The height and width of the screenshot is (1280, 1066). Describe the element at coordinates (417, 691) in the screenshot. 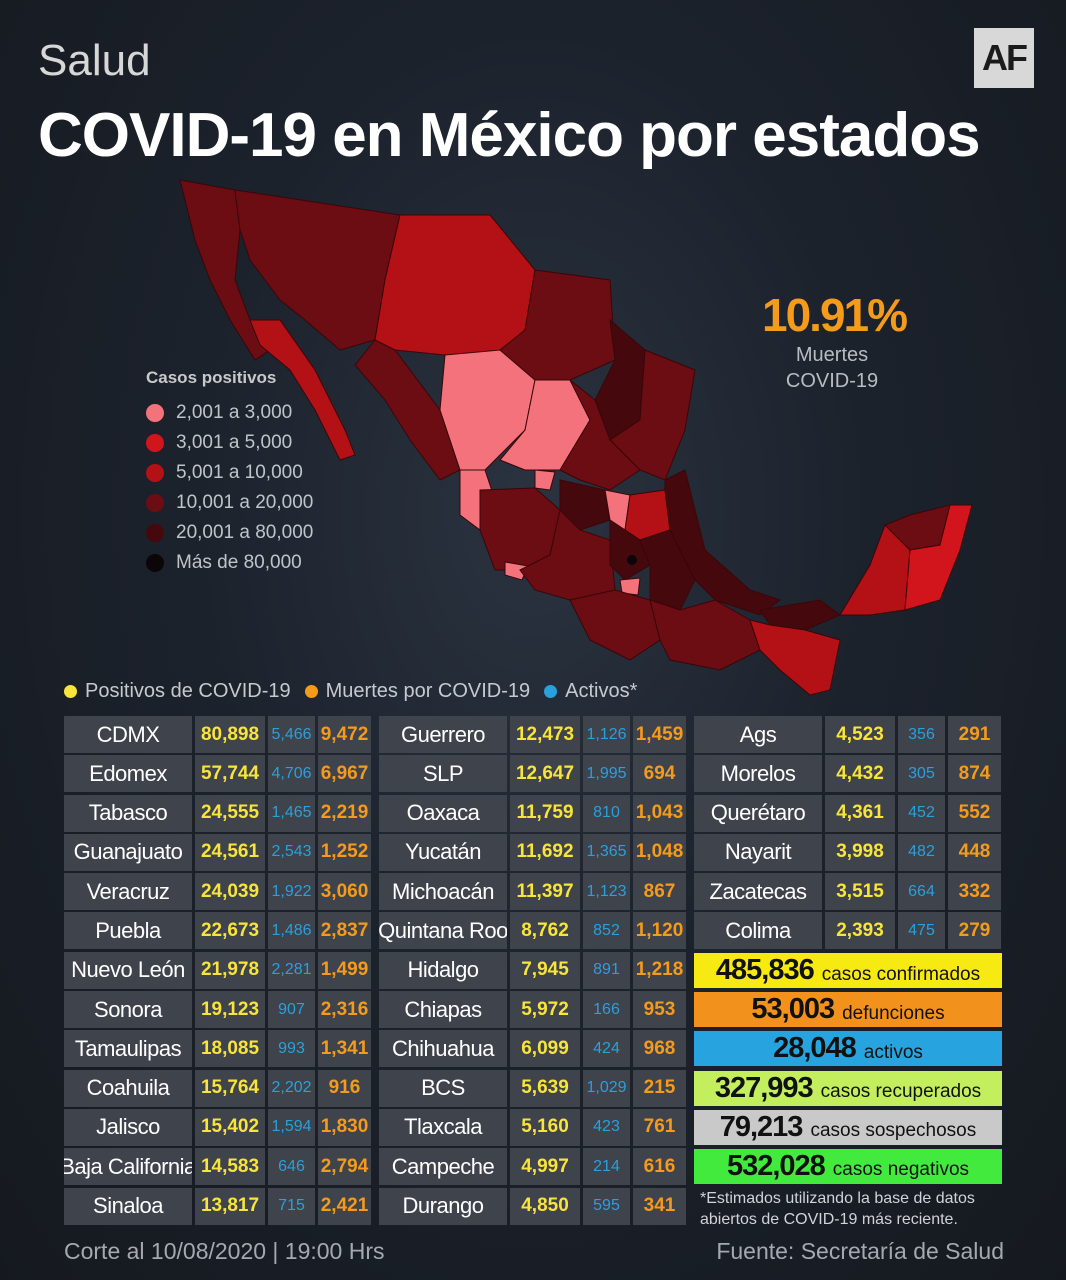

I see `key-item: Muertes por COVID-19` at that location.